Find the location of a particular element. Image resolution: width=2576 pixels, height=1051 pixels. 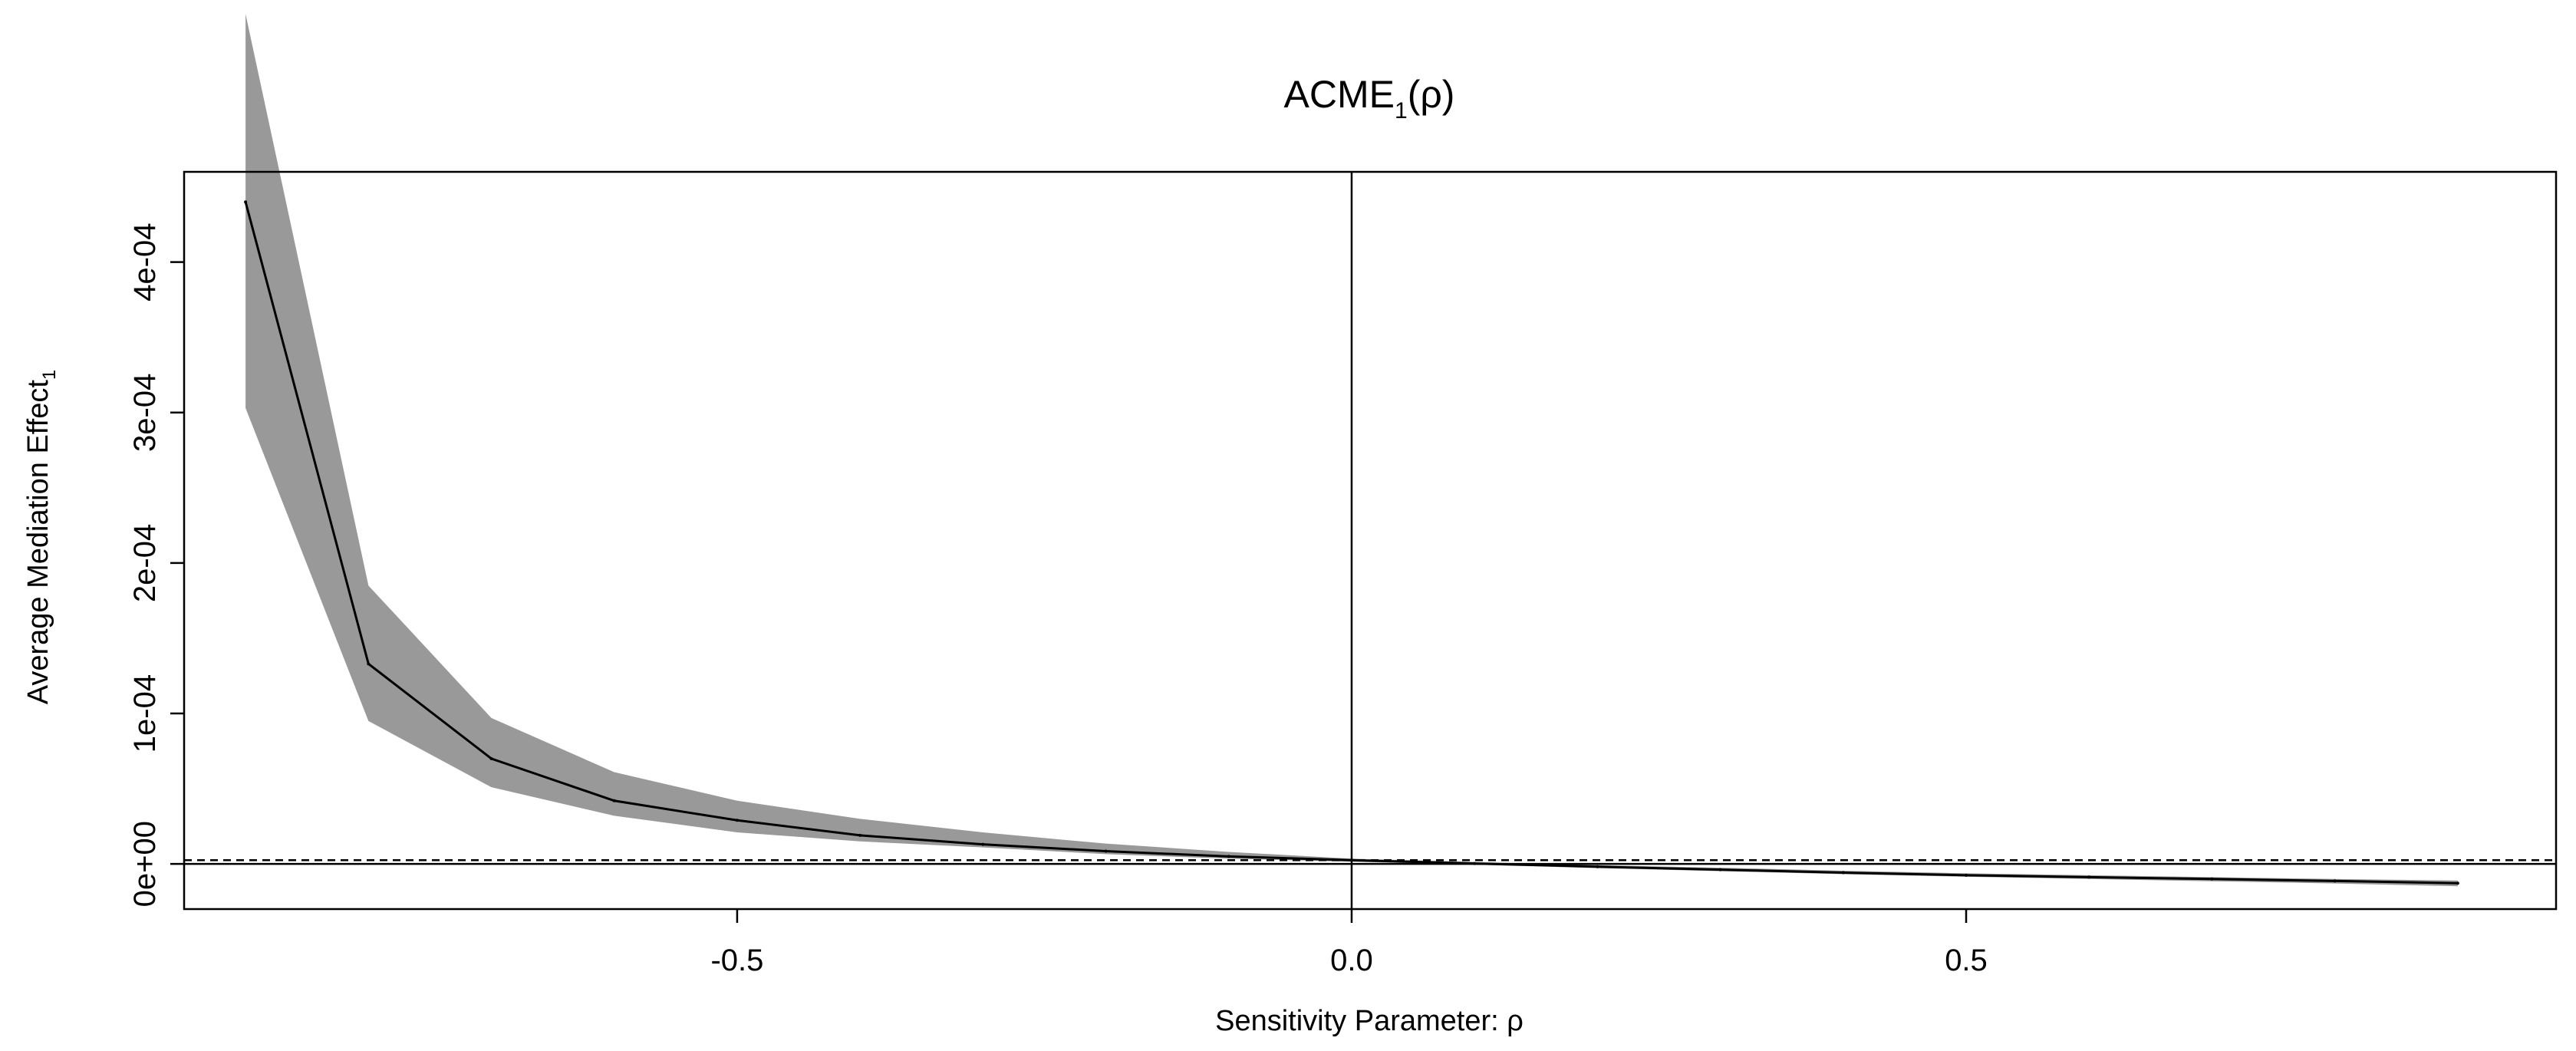

y-tick-label: 4e-04 is located at coordinates (145, 262).